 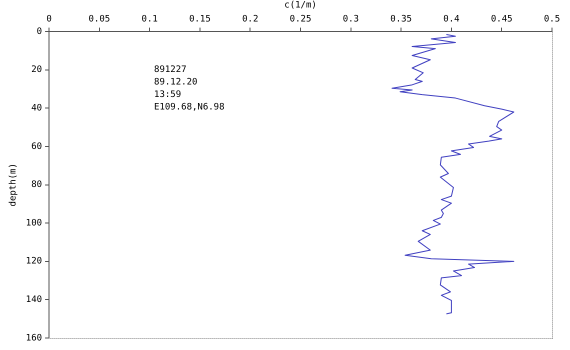 What do you see at coordinates (176, 82) in the screenshot?
I see `annotation: 89.12.20` at bounding box center [176, 82].